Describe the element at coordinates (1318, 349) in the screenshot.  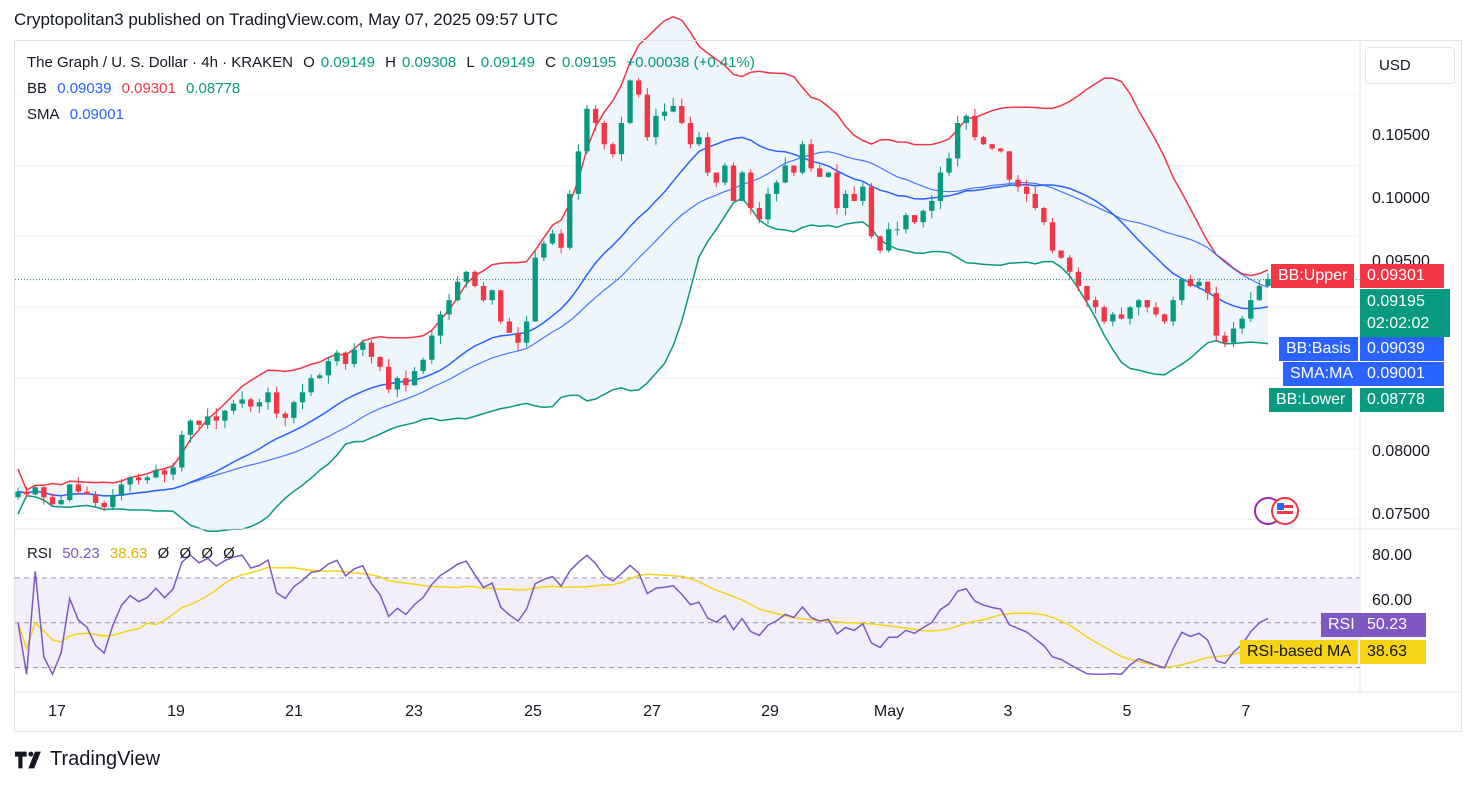
I see `bb-basis-tag-label: BB:Basis` at that location.